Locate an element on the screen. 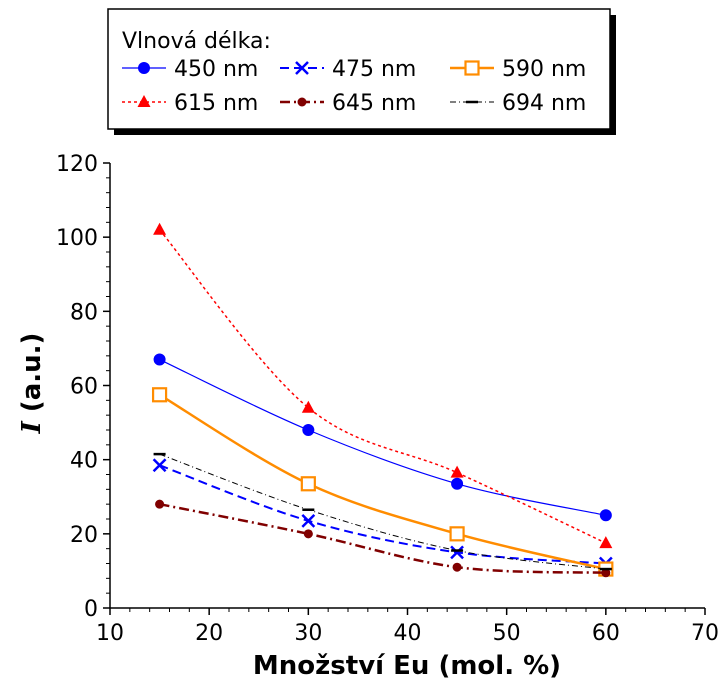 The height and width of the screenshot is (688, 725). series-645-nm is located at coordinates (383, 538).